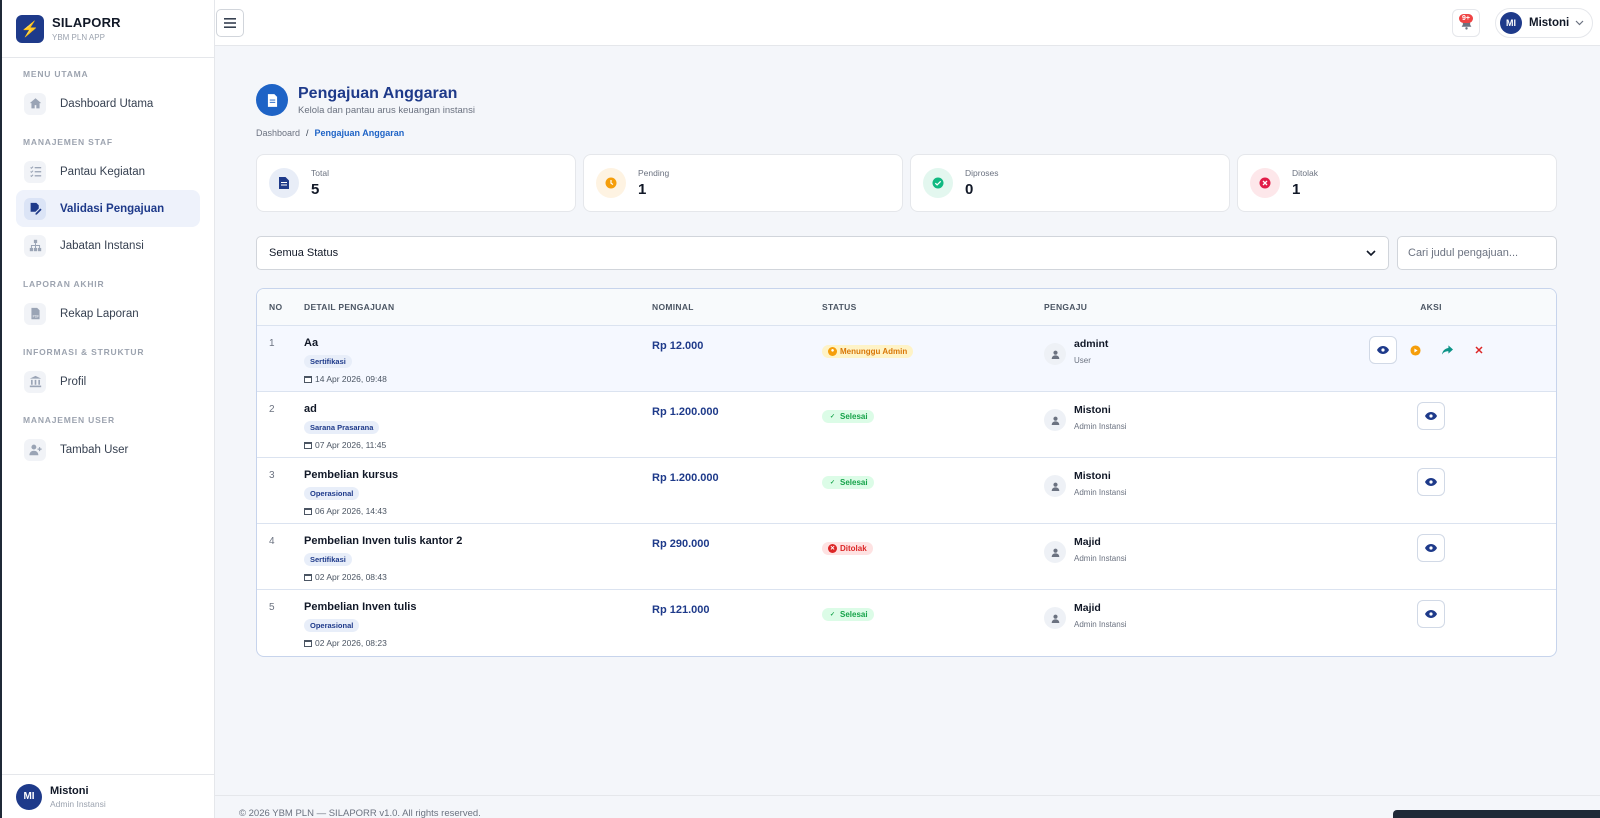  I want to click on sidebar-item-label: Jabatan Instansi, so click(102, 245).